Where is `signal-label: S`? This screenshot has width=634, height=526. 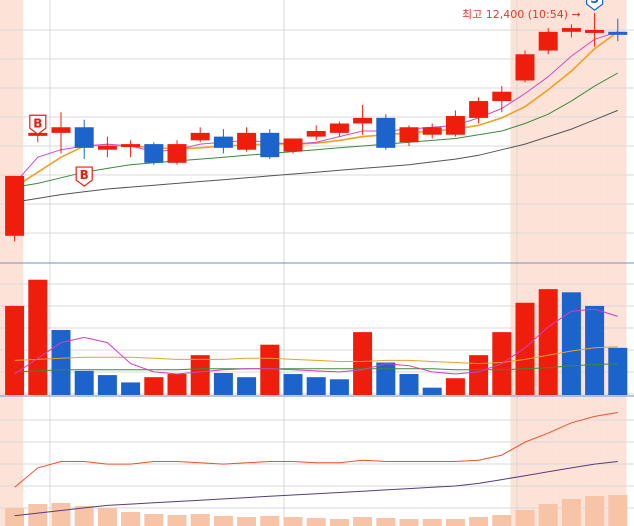
signal-label: S is located at coordinates (594, 3).